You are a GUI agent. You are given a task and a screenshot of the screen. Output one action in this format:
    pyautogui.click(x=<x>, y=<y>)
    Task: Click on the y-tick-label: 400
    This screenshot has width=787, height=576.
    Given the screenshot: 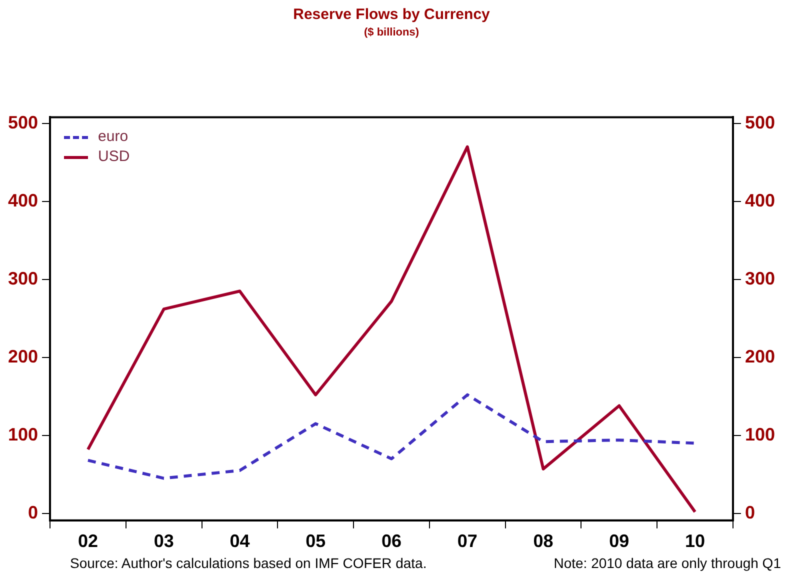 What is the action you would take?
    pyautogui.click(x=23, y=200)
    